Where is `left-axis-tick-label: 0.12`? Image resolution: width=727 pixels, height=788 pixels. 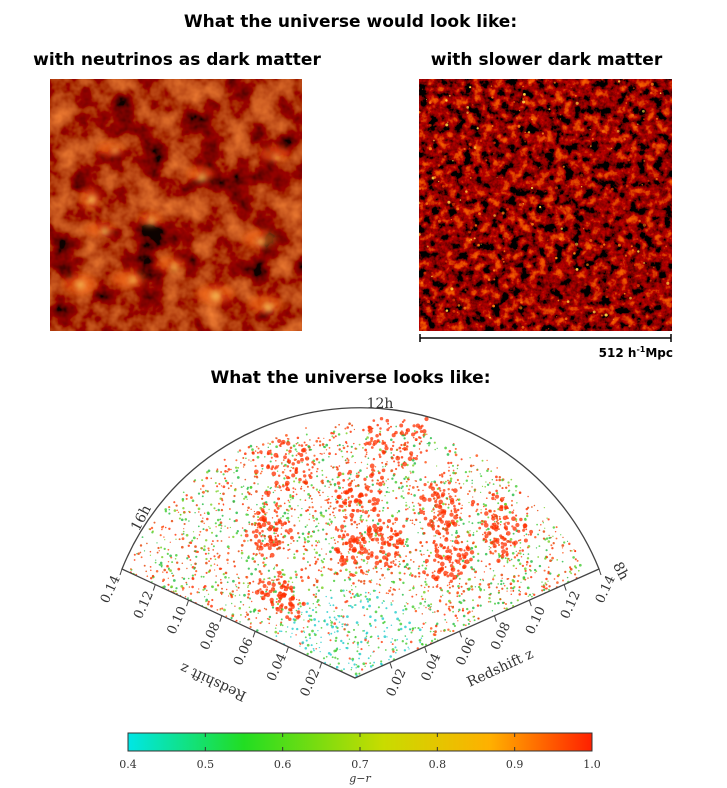 left-axis-tick-label: 0.12 is located at coordinates (144, 605).